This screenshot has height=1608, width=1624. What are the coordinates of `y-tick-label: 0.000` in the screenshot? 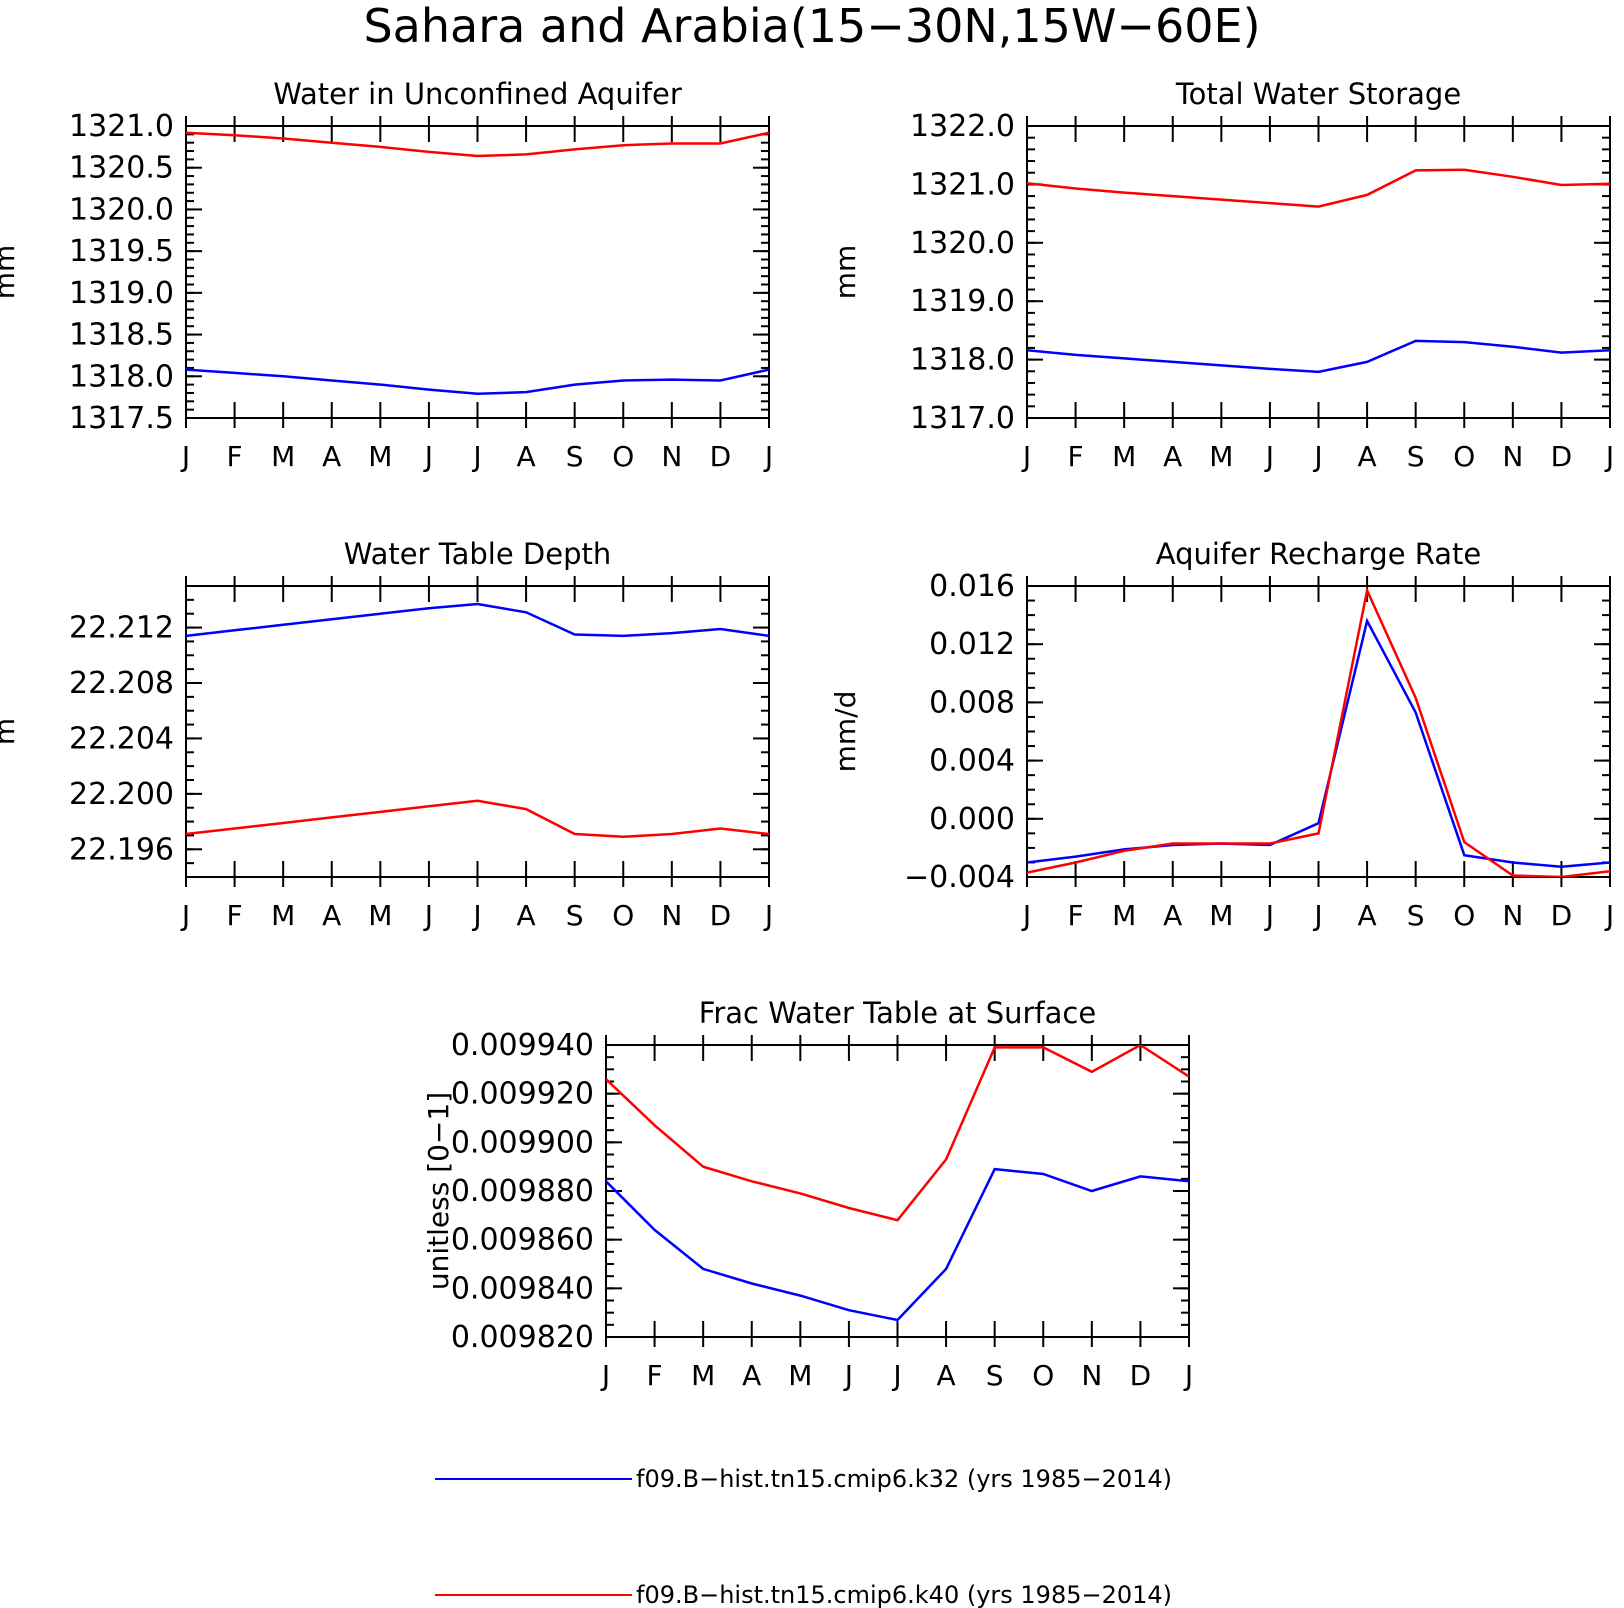 It's located at (972, 819).